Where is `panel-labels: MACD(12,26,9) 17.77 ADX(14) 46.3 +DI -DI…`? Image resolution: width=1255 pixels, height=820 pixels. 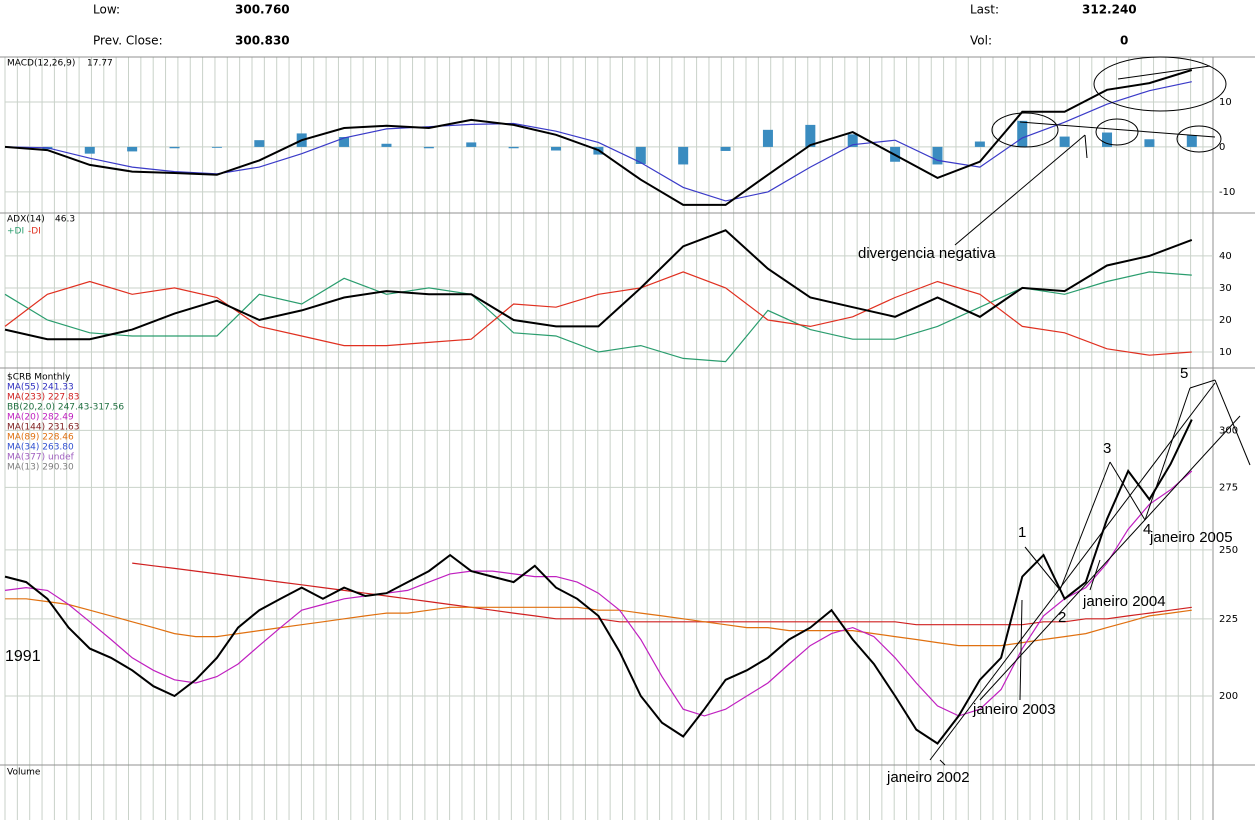 panel-labels: MACD(12,26,9) 17.77 ADX(14) 46.3 +DI -DI… is located at coordinates (60, 418).